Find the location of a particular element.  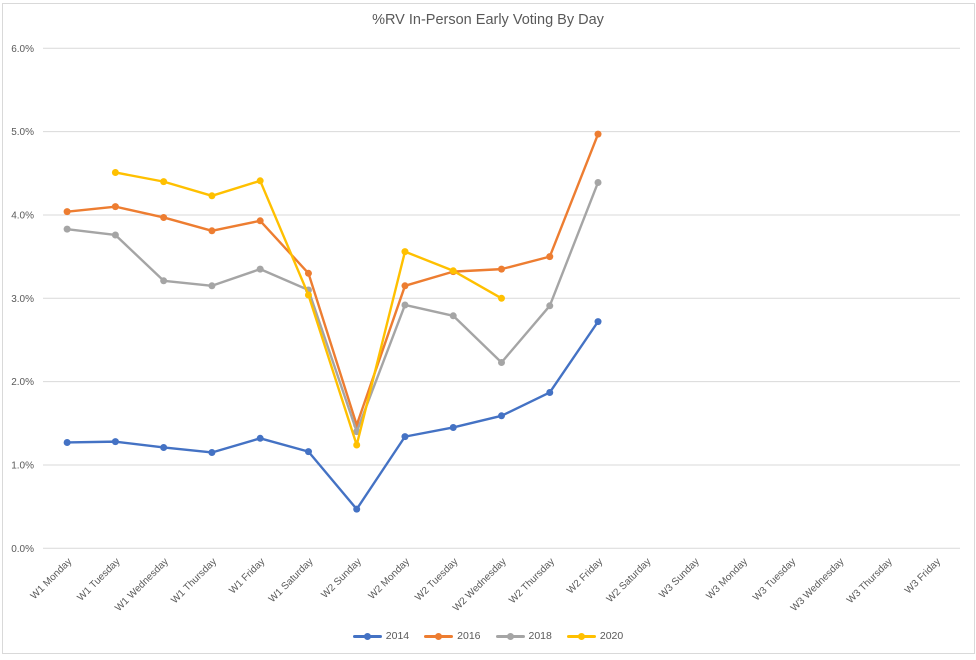

x-axis-category-label: W1 Friday is located at coordinates (247, 576).